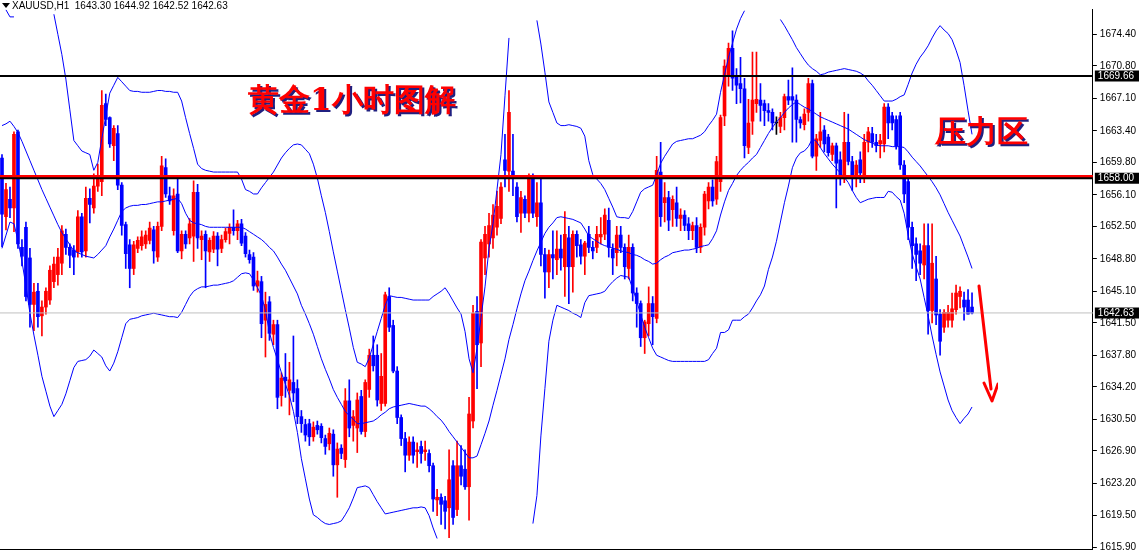  Describe the element at coordinates (1118, 291) in the screenshot. I see `y-tick-label: 1645.10` at that location.